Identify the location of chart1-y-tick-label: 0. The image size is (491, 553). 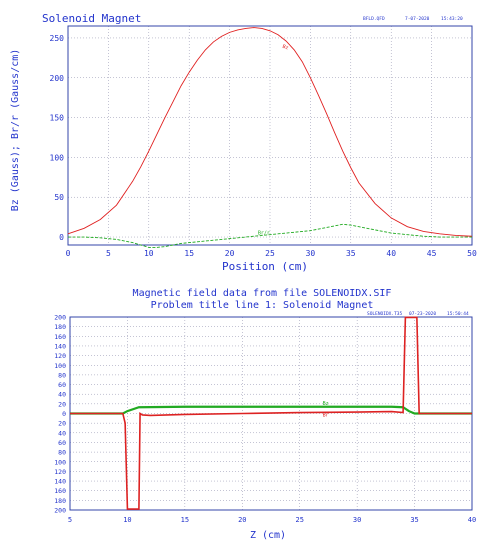
(61, 237).